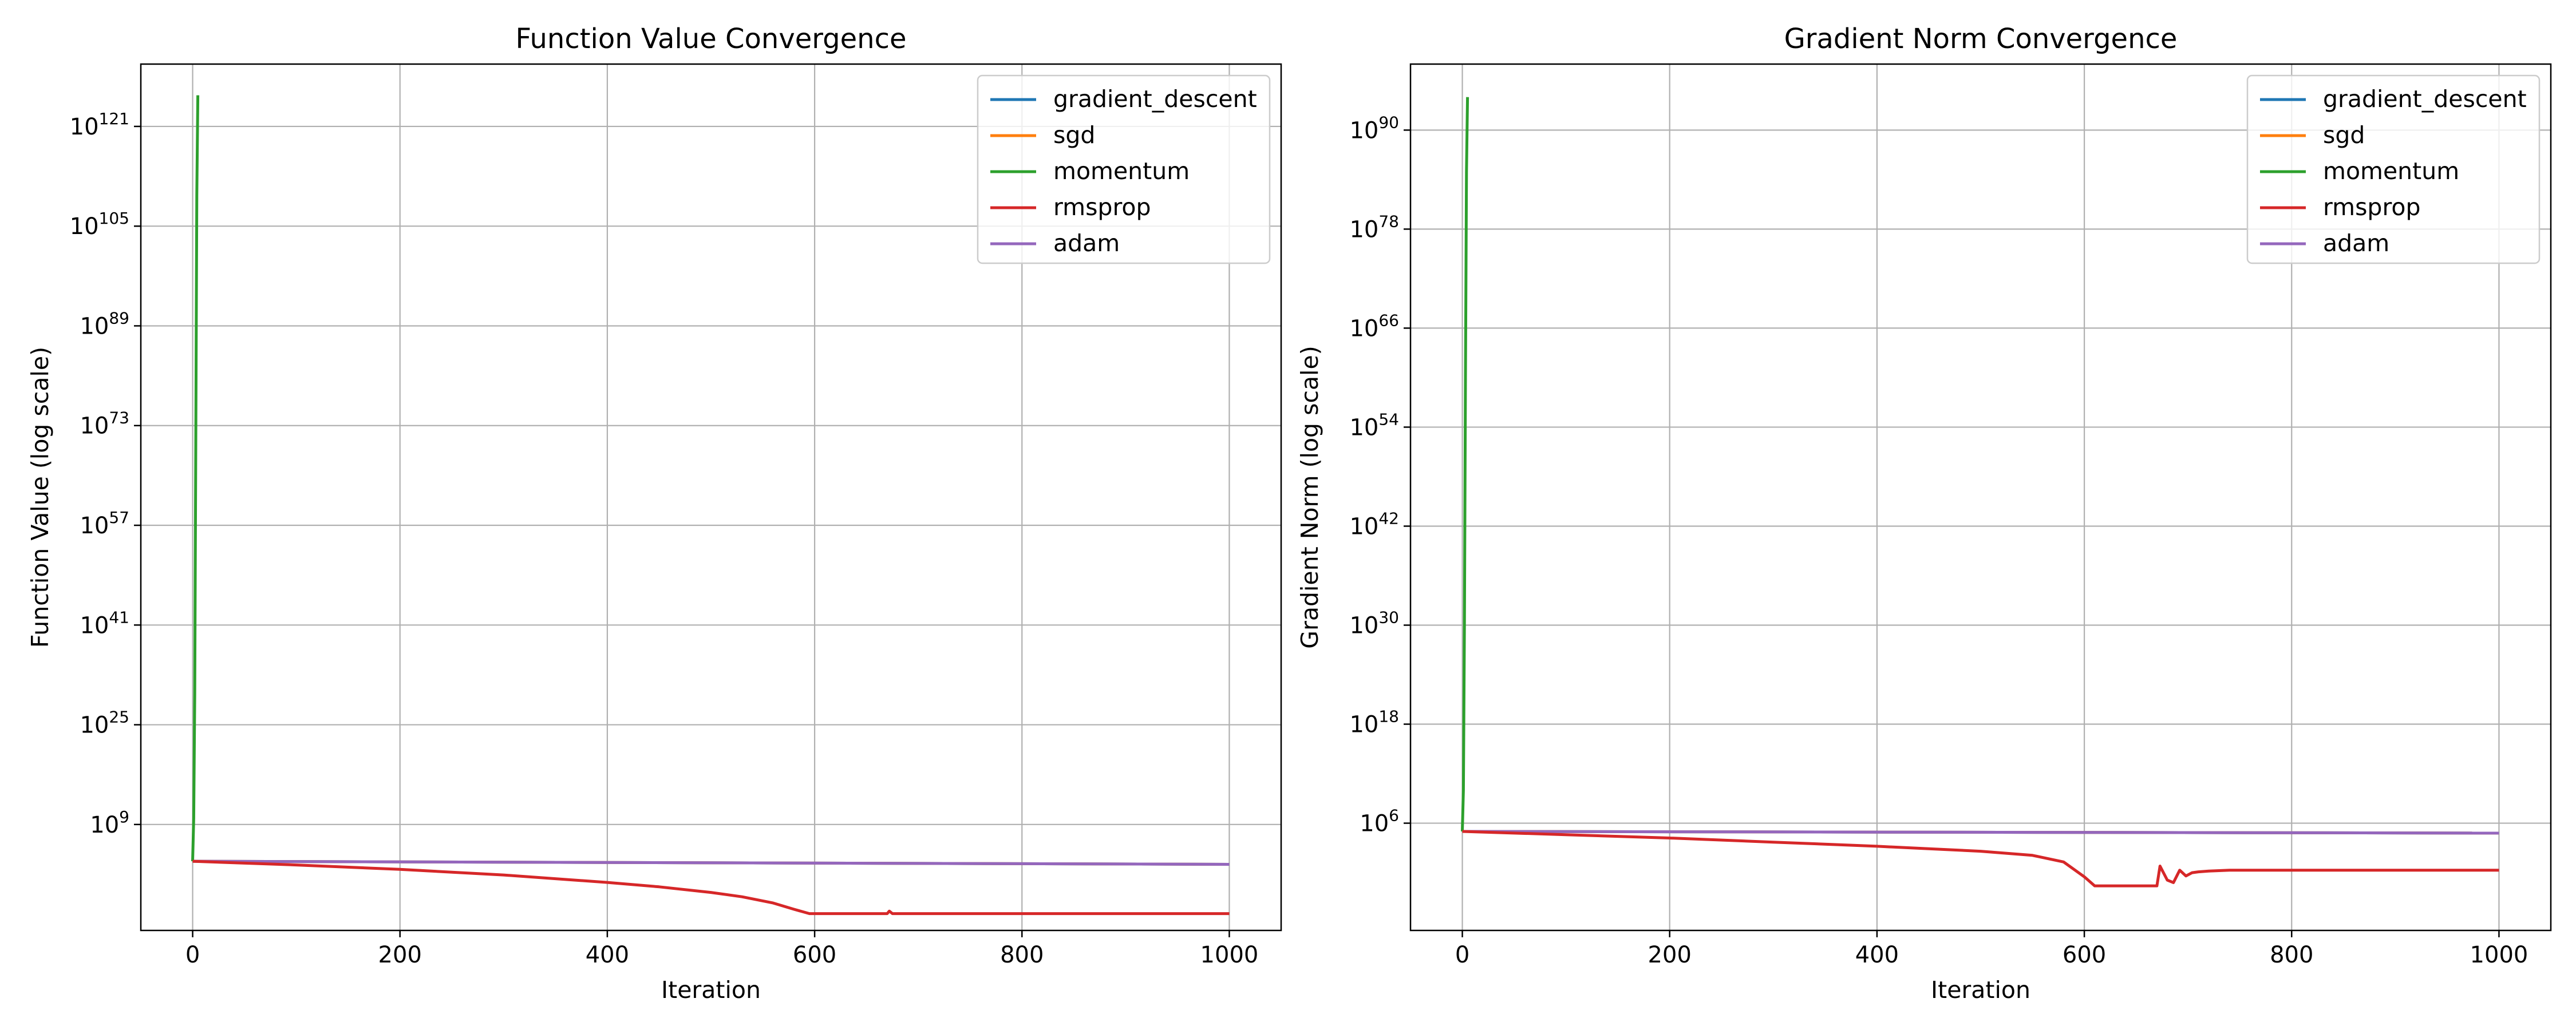 The height and width of the screenshot is (1030, 2576). I want to click on y-tick-label: 1057, so click(104, 523).